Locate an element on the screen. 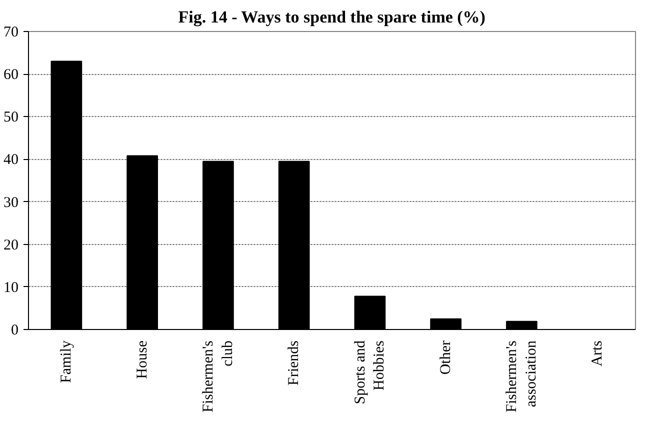 The width and height of the screenshot is (658, 423). chart-title: Fig. 14 - Ways to spend the spare time (%) is located at coordinates (332, 17).